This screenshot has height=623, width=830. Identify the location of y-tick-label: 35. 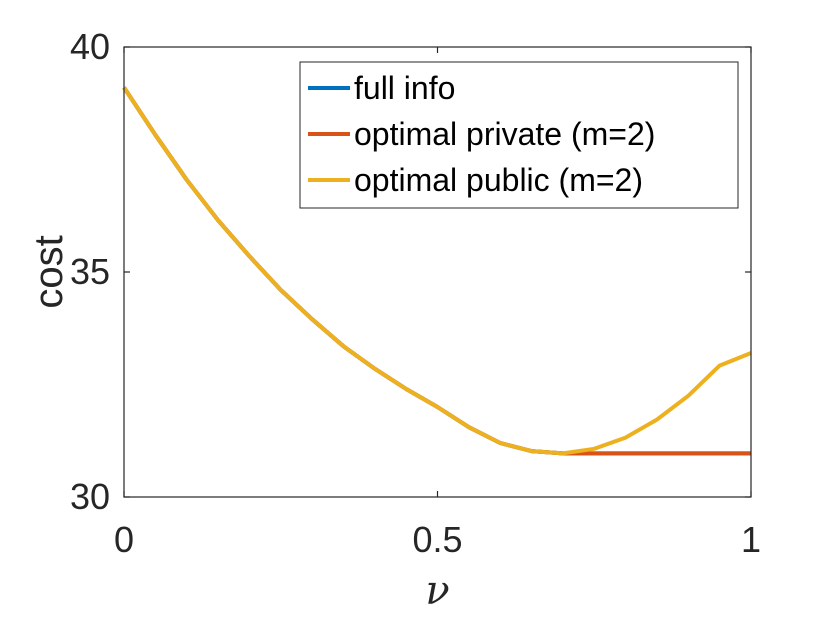
(90, 271).